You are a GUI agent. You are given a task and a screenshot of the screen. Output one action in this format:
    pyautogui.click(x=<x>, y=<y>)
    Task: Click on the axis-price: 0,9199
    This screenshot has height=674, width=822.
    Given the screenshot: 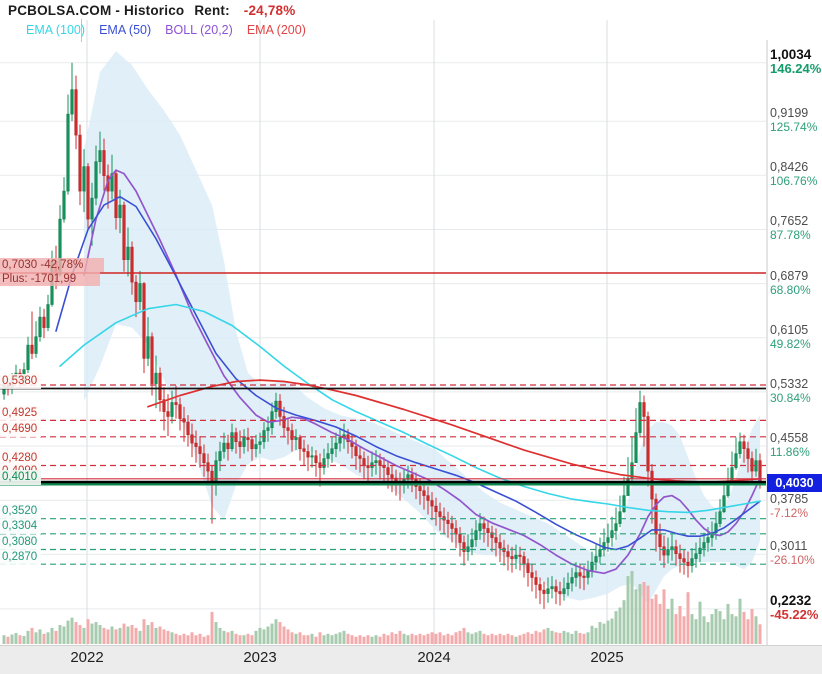 What is the action you would take?
    pyautogui.click(x=789, y=113)
    